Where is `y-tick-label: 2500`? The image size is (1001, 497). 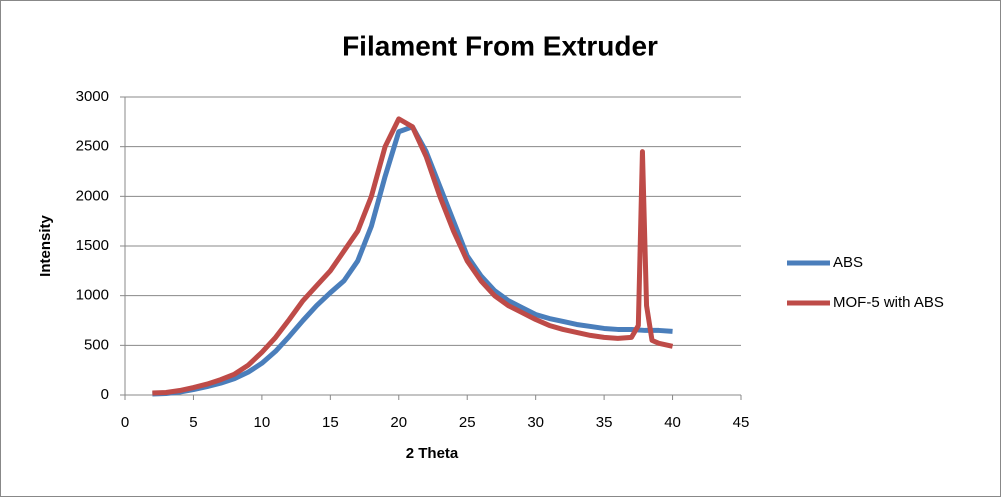
y-tick-label: 2500 is located at coordinates (92, 146).